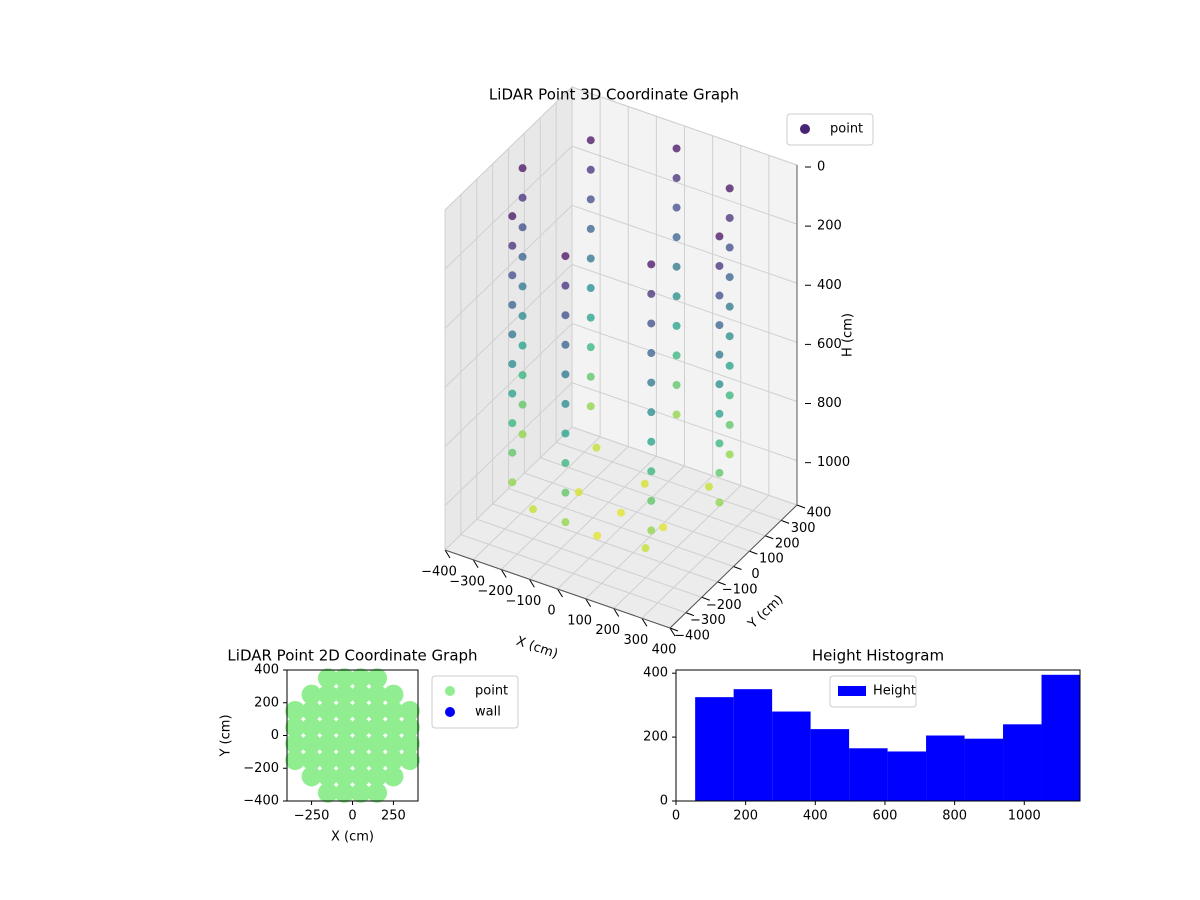 This screenshot has width=1200, height=900. Describe the element at coordinates (266, 670) in the screenshot. I see `y-tick-label: 400` at that location.